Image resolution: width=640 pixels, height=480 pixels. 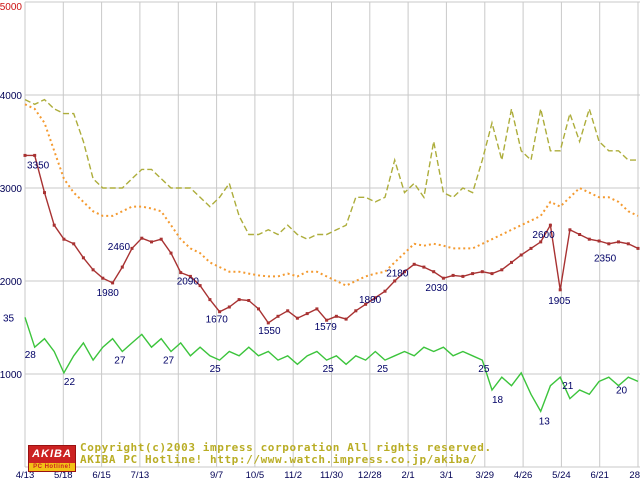 I want to click on point-label-1905: 1905, so click(x=559, y=301).